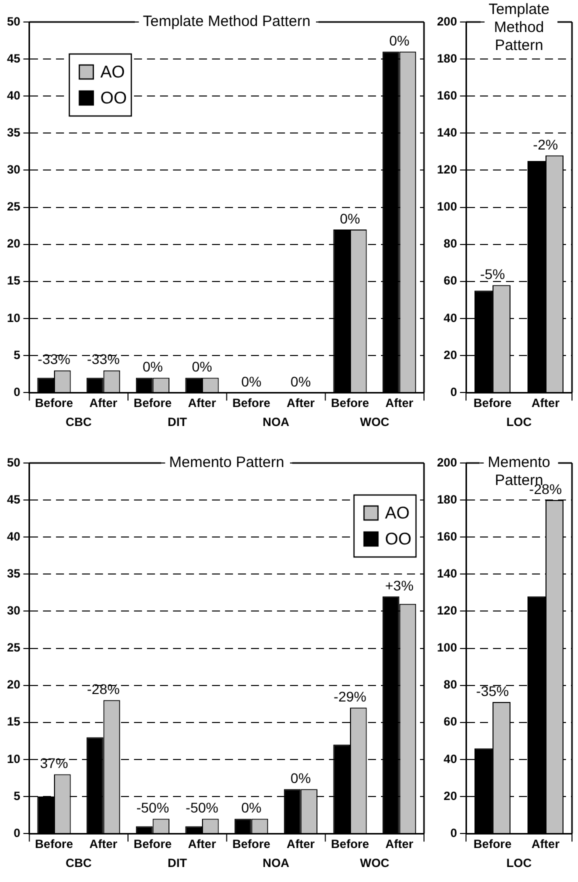 The height and width of the screenshot is (882, 578). I want to click on annotation: +3%, so click(399, 585).